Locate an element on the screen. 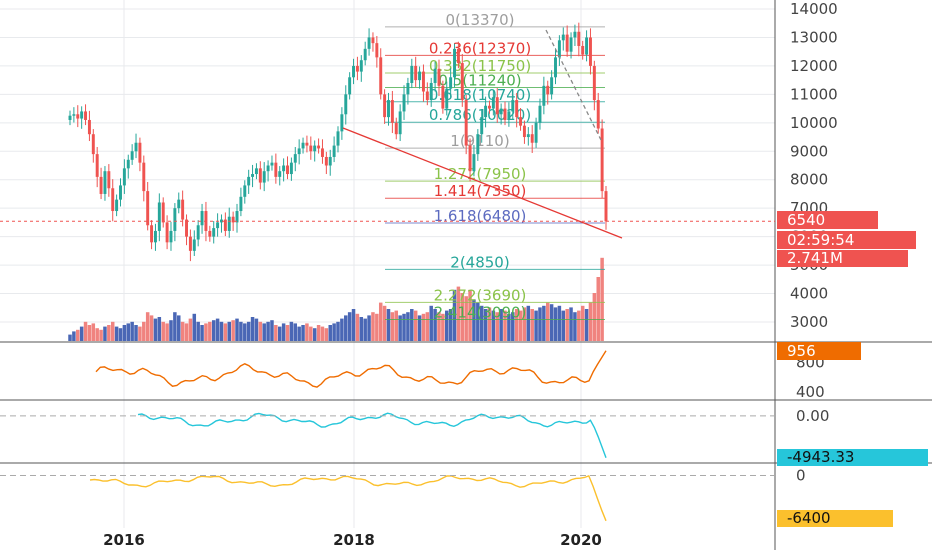 This screenshot has height=550, width=932. time-tick-label: 2018 is located at coordinates (354, 540).